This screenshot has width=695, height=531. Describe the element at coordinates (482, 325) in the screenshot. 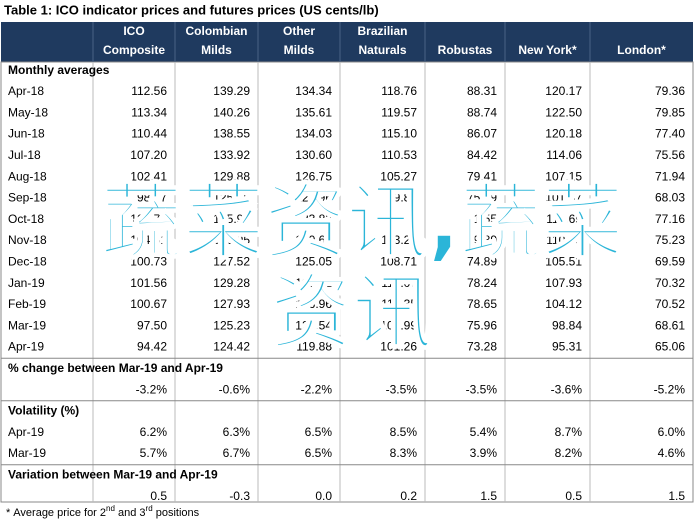

I see `cell-value: 75.96` at that location.